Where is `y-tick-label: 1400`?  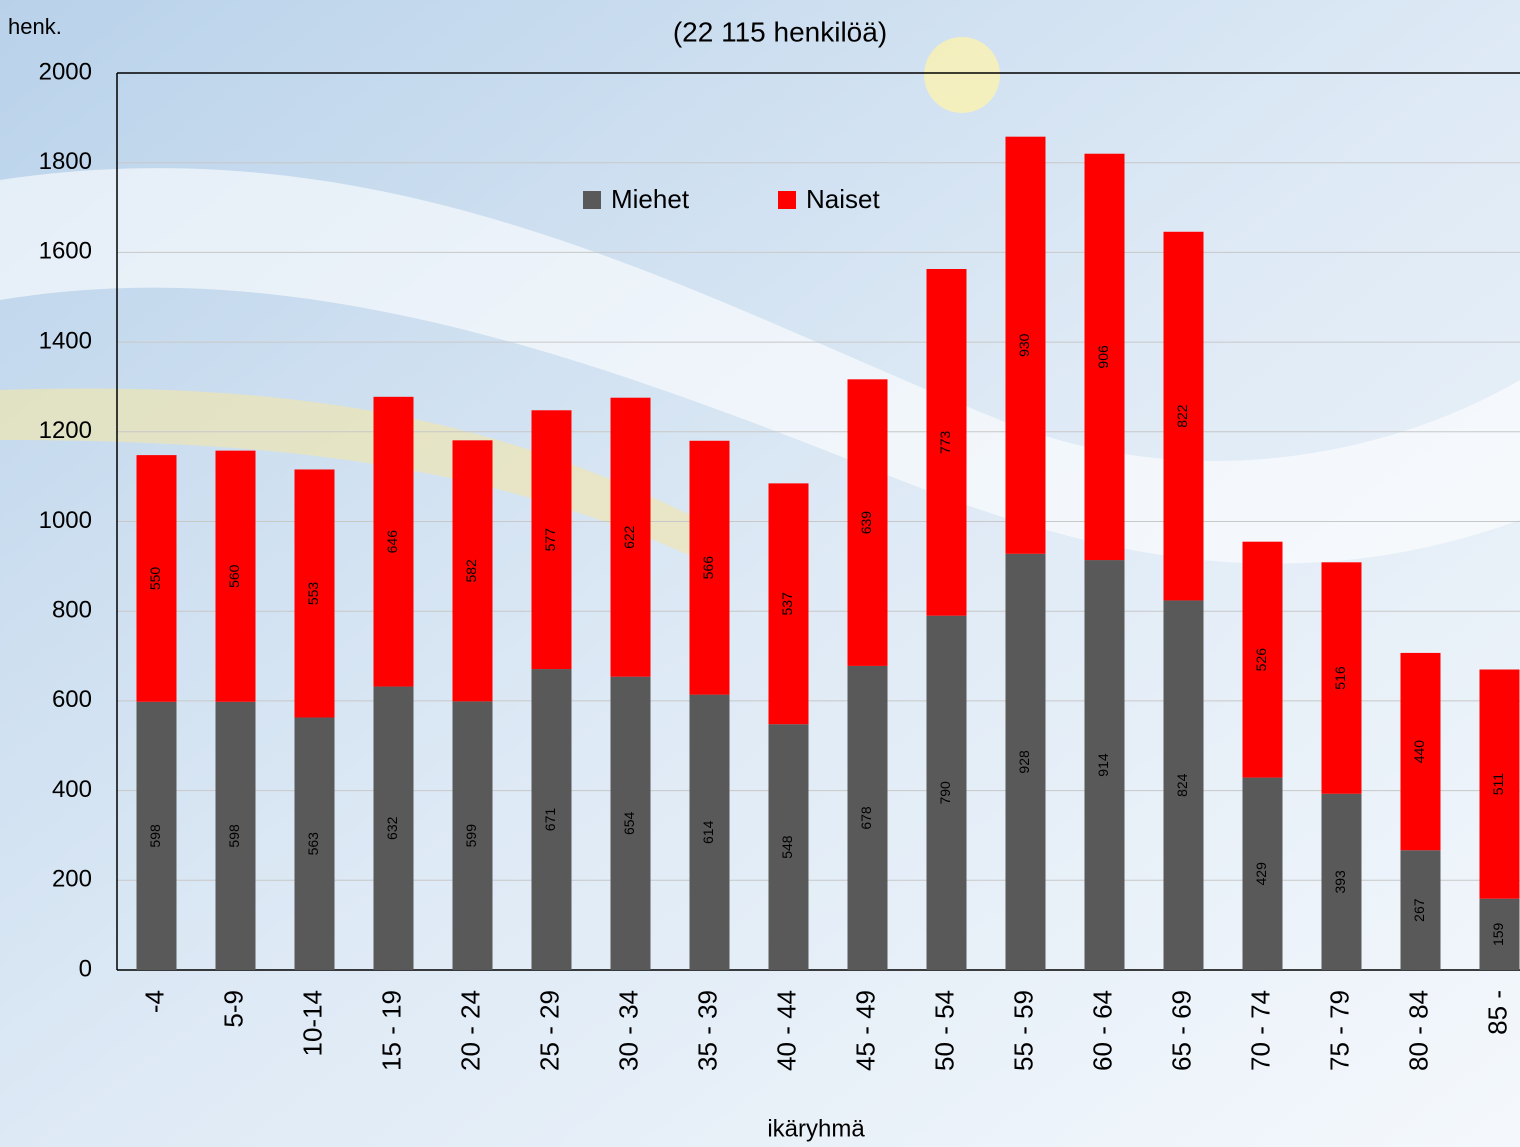
y-tick-label: 1400 is located at coordinates (65, 340).